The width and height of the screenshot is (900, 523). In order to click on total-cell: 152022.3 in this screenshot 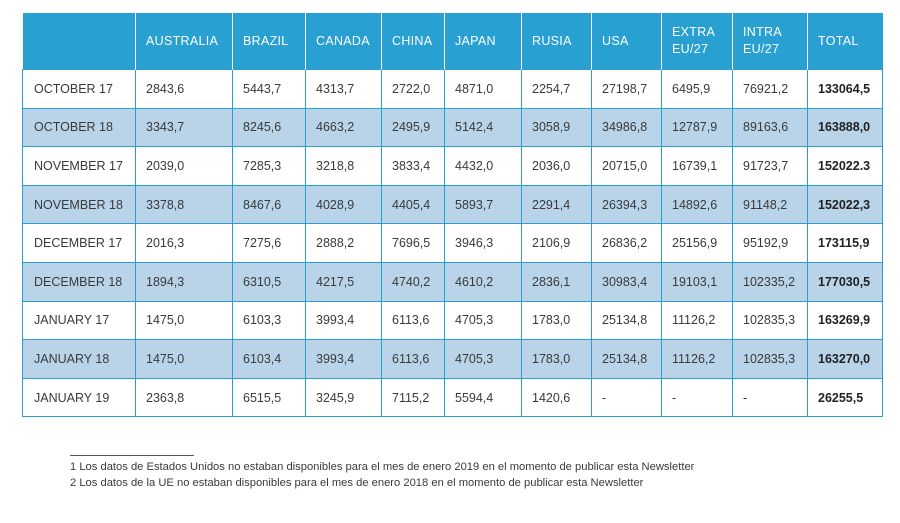, I will do `click(845, 166)`.